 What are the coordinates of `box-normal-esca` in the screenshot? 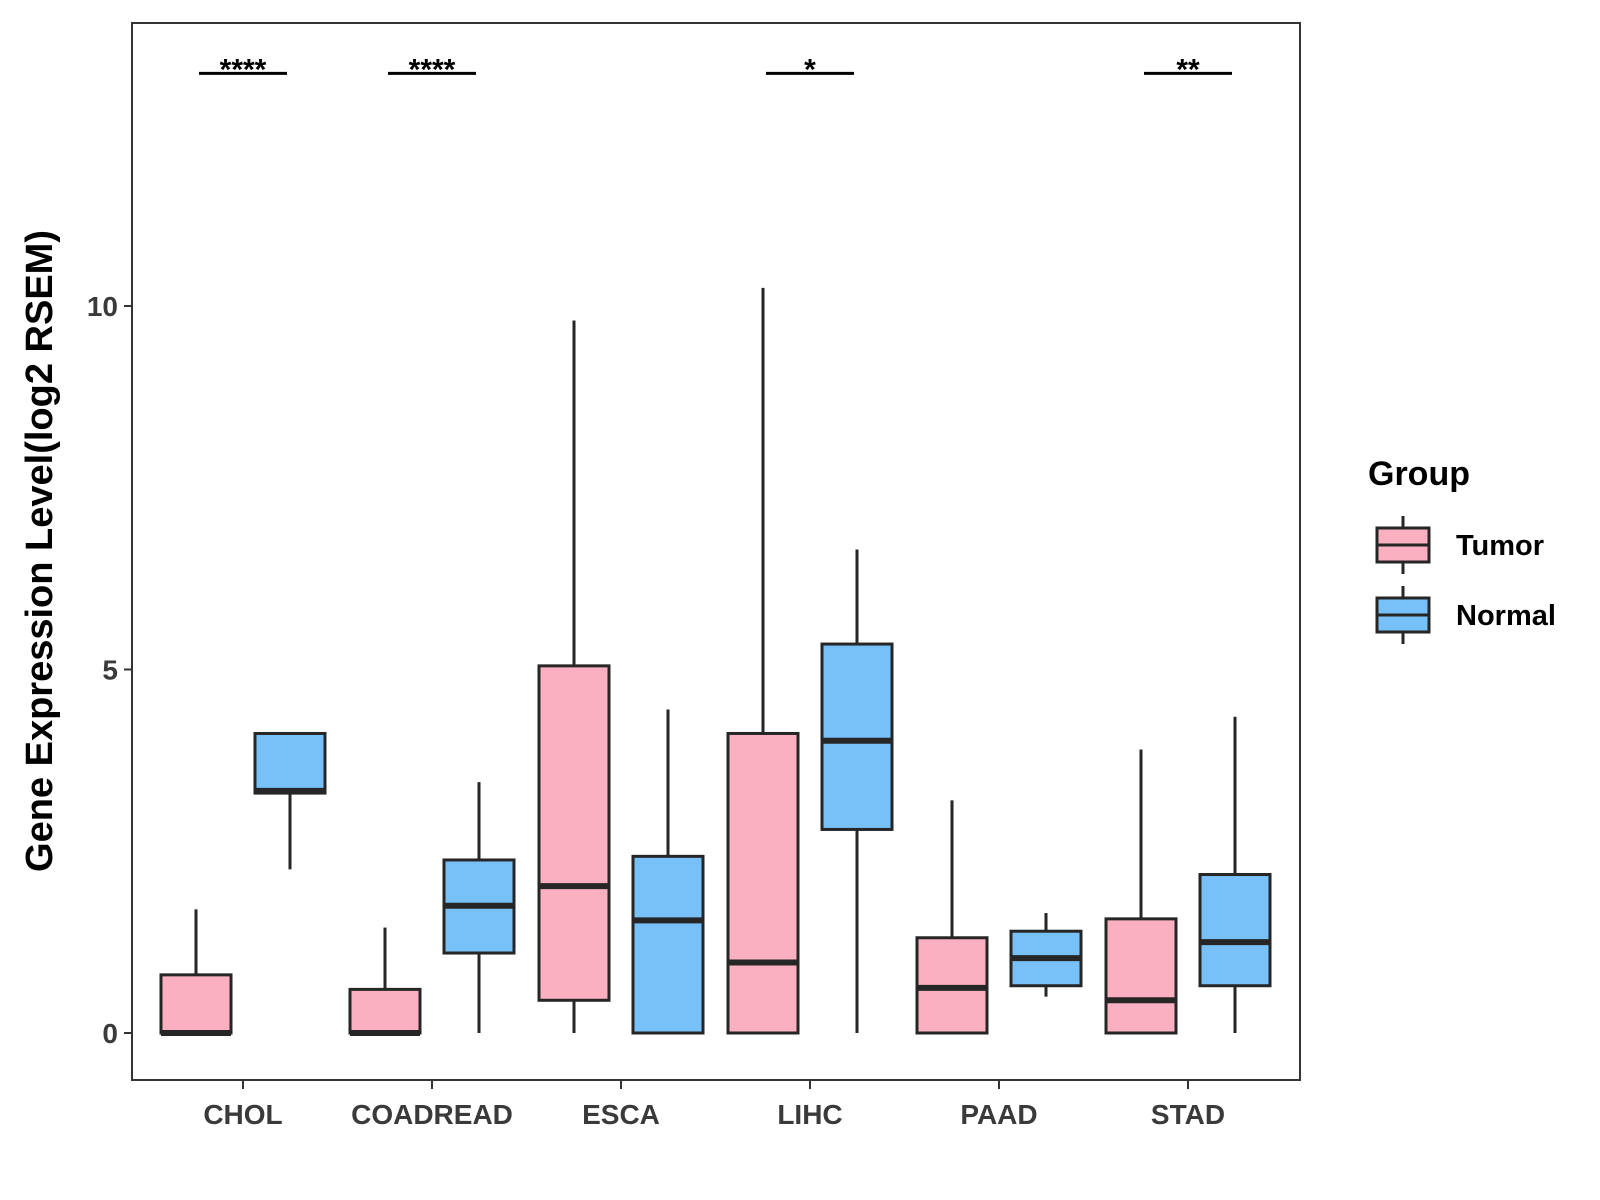 It's located at (668, 872).